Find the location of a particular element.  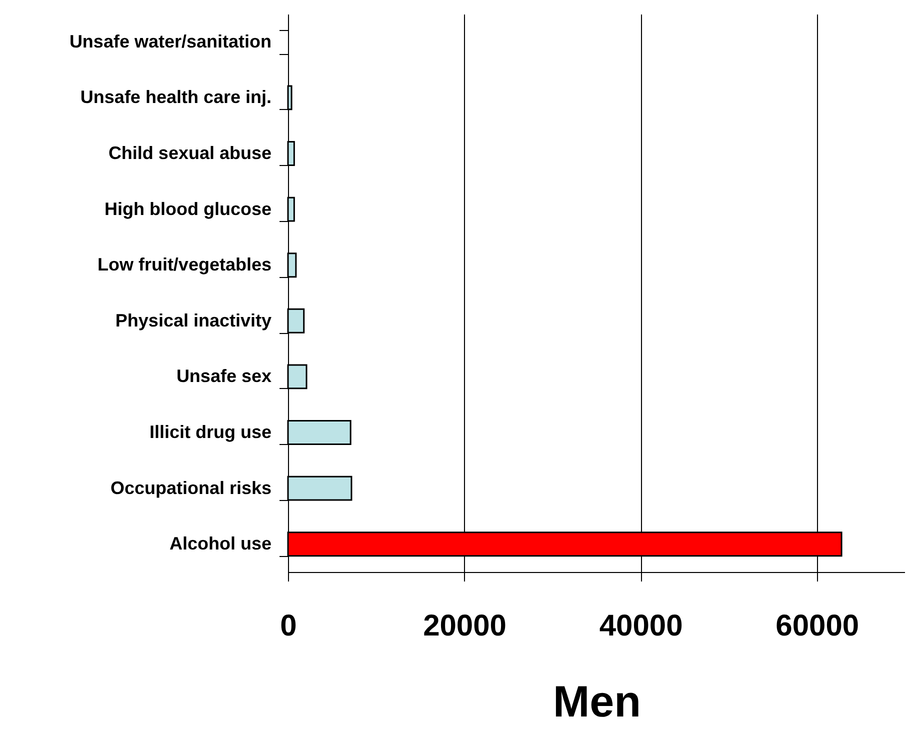

y-tick-label: Alcohol use is located at coordinates (220, 544).